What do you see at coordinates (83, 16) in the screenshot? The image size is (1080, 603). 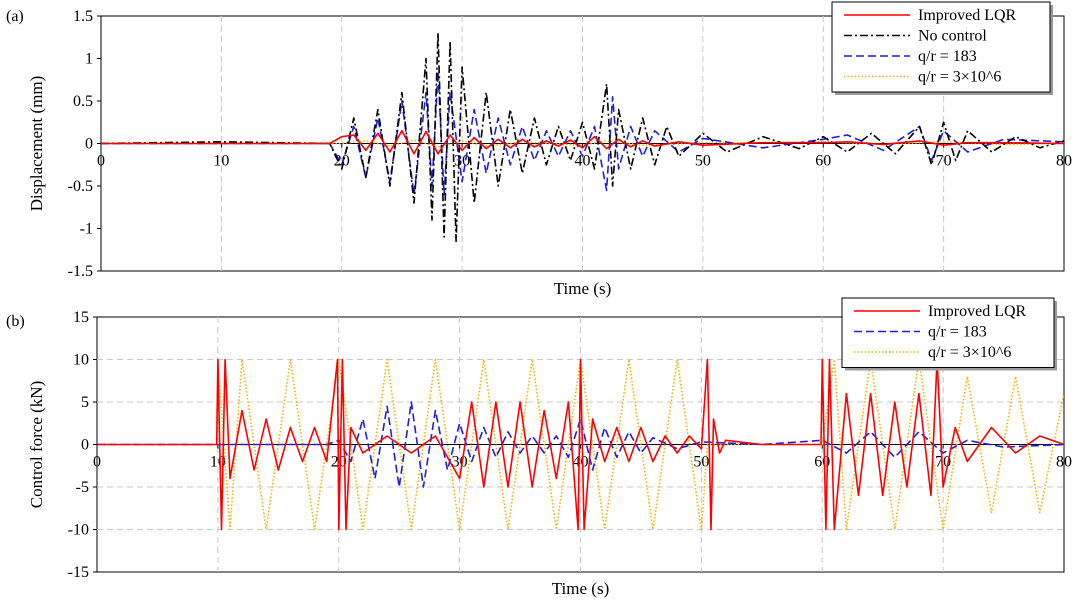 I see `y-tick-label: 1.5` at bounding box center [83, 16].